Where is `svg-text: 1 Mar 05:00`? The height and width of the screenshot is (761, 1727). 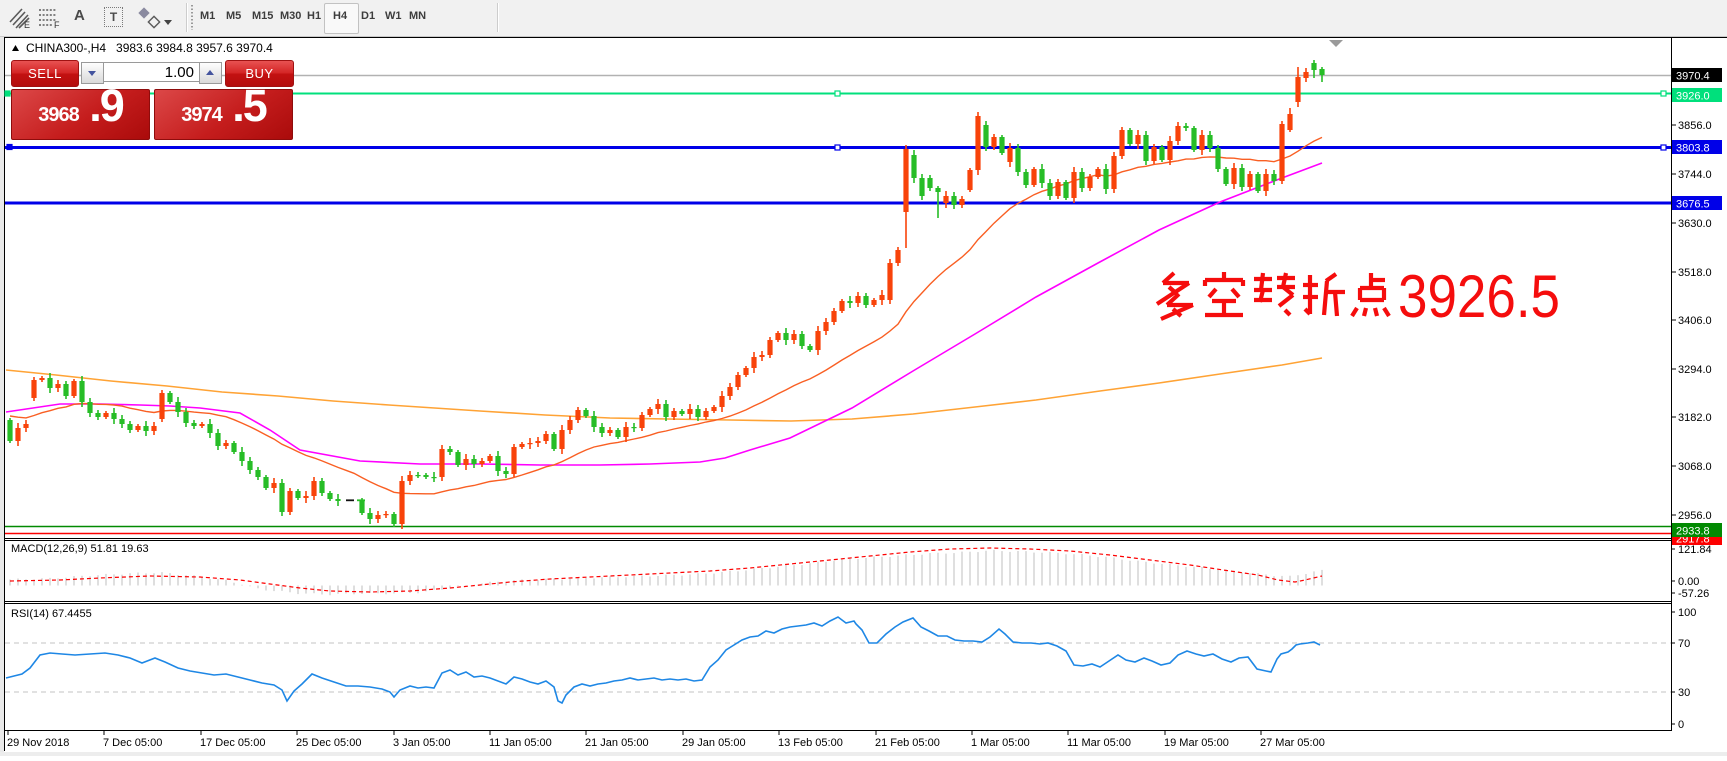 svg-text: 1 Mar 05:00 is located at coordinates (1000, 743).